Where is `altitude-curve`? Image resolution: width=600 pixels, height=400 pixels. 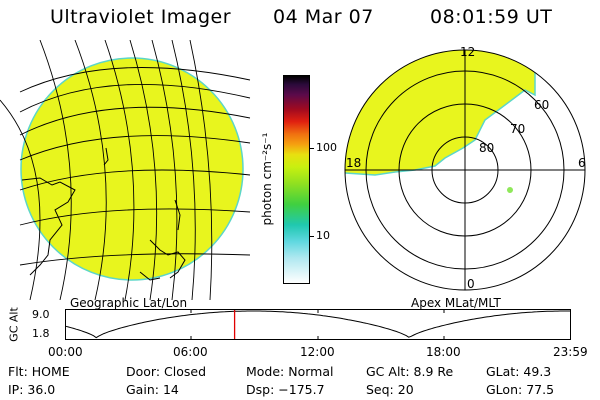
altitude-curve is located at coordinates (317, 324).